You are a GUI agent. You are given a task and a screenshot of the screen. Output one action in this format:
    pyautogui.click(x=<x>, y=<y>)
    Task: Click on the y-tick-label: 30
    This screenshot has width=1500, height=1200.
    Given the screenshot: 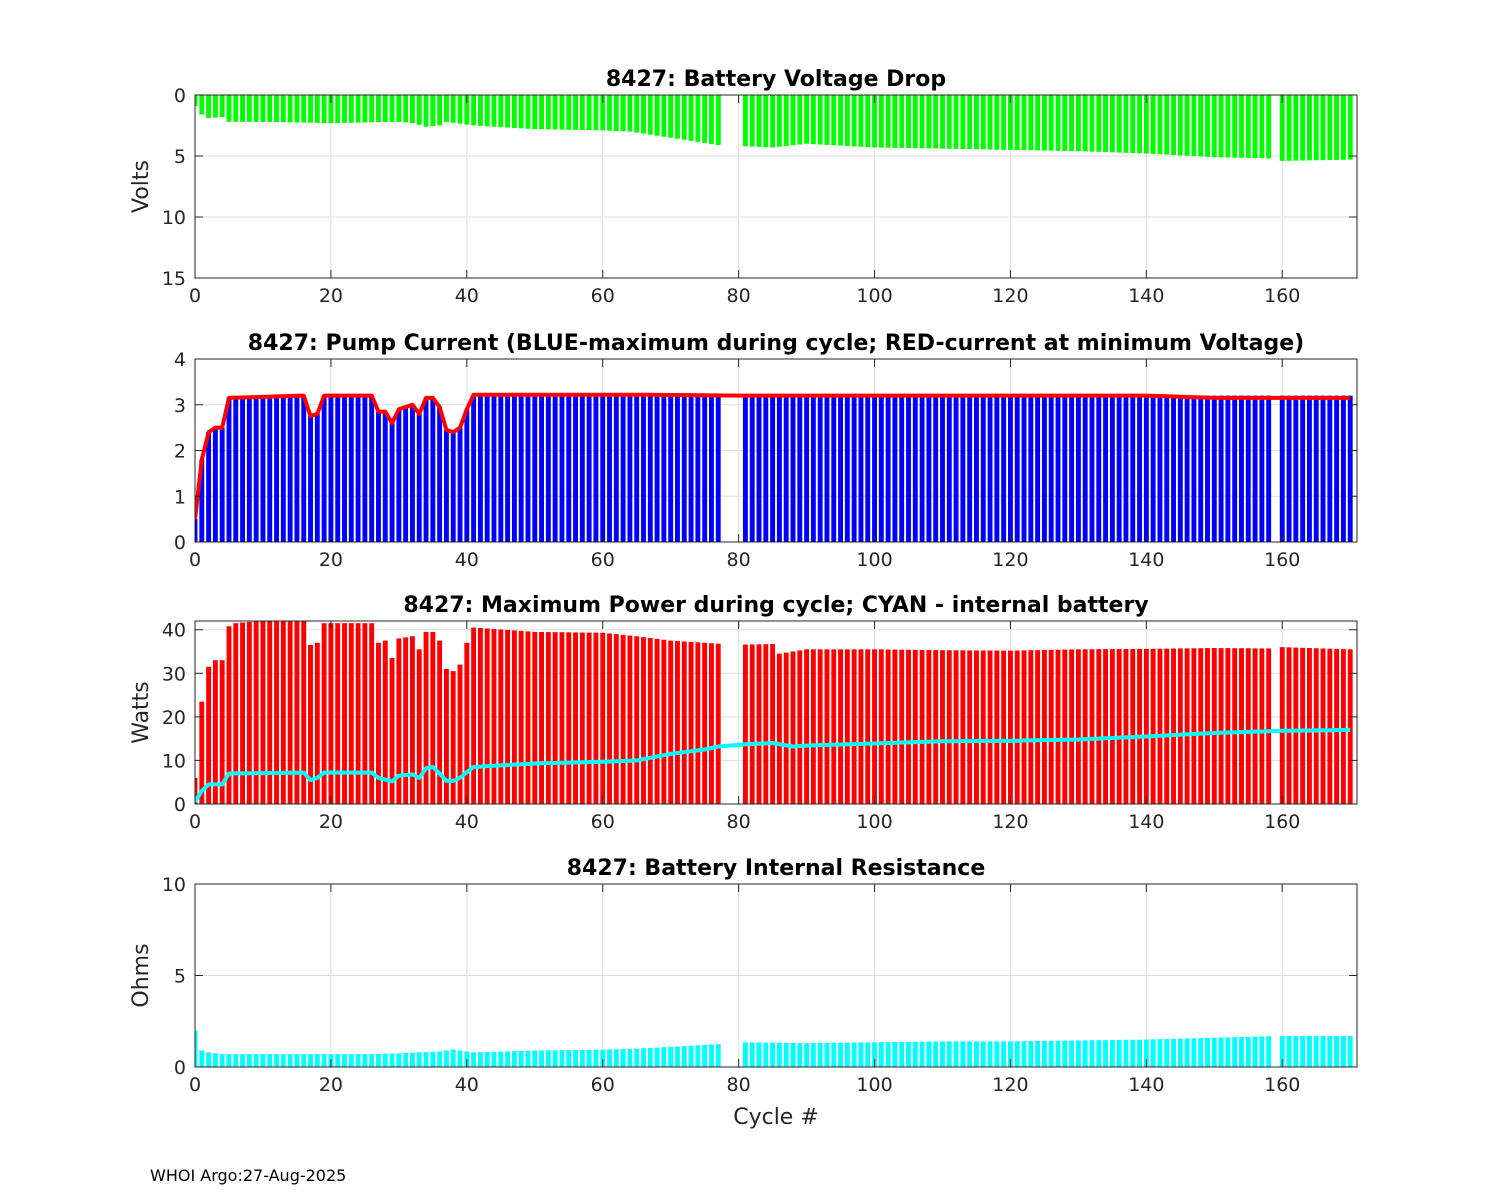 What is the action you would take?
    pyautogui.click(x=174, y=674)
    